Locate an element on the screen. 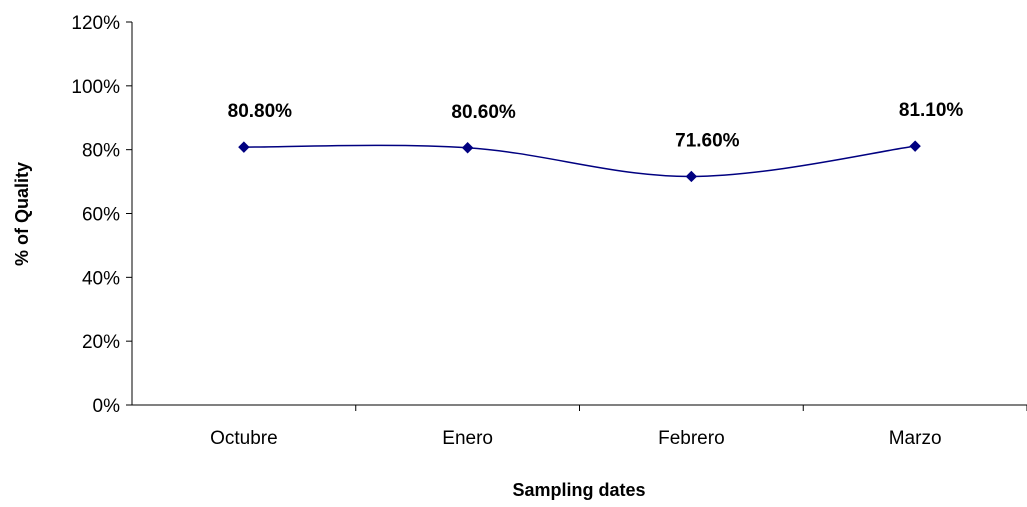 This screenshot has height=507, width=1027. x-tick-label: Marzo is located at coordinates (915, 438).